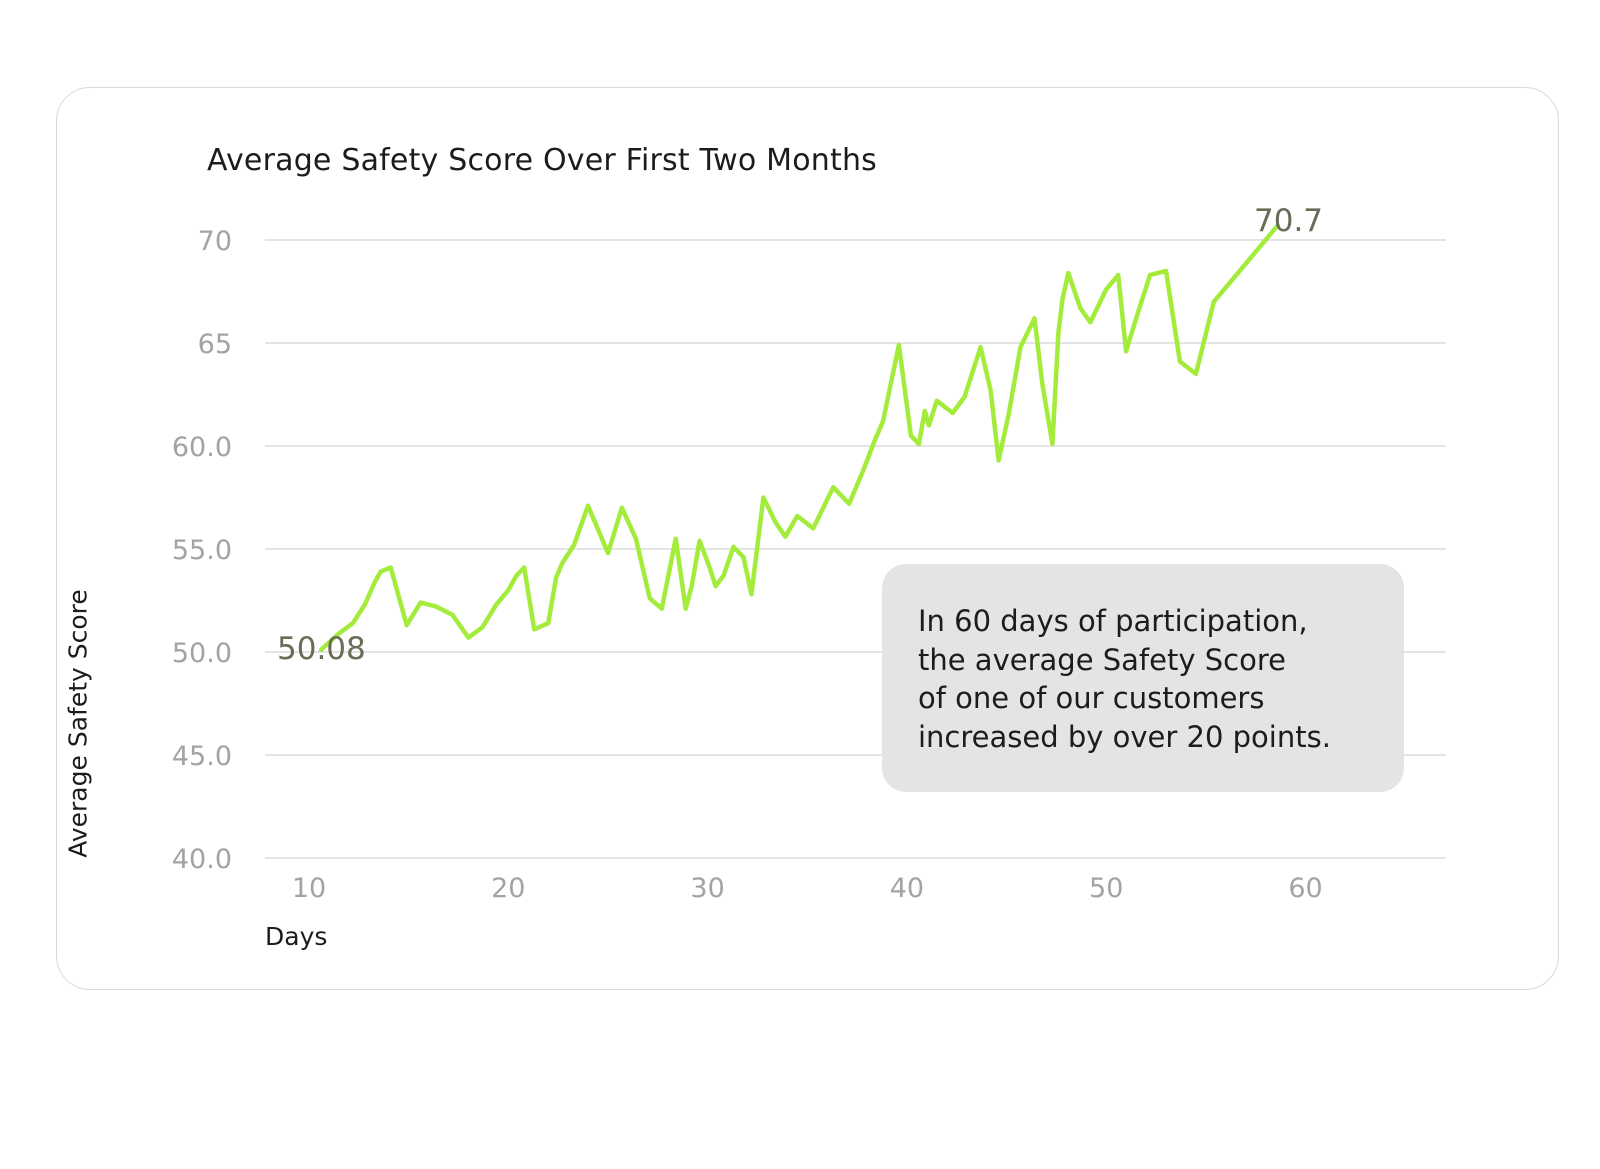  I want to click on y-tick-label: 40.0, so click(202, 859).